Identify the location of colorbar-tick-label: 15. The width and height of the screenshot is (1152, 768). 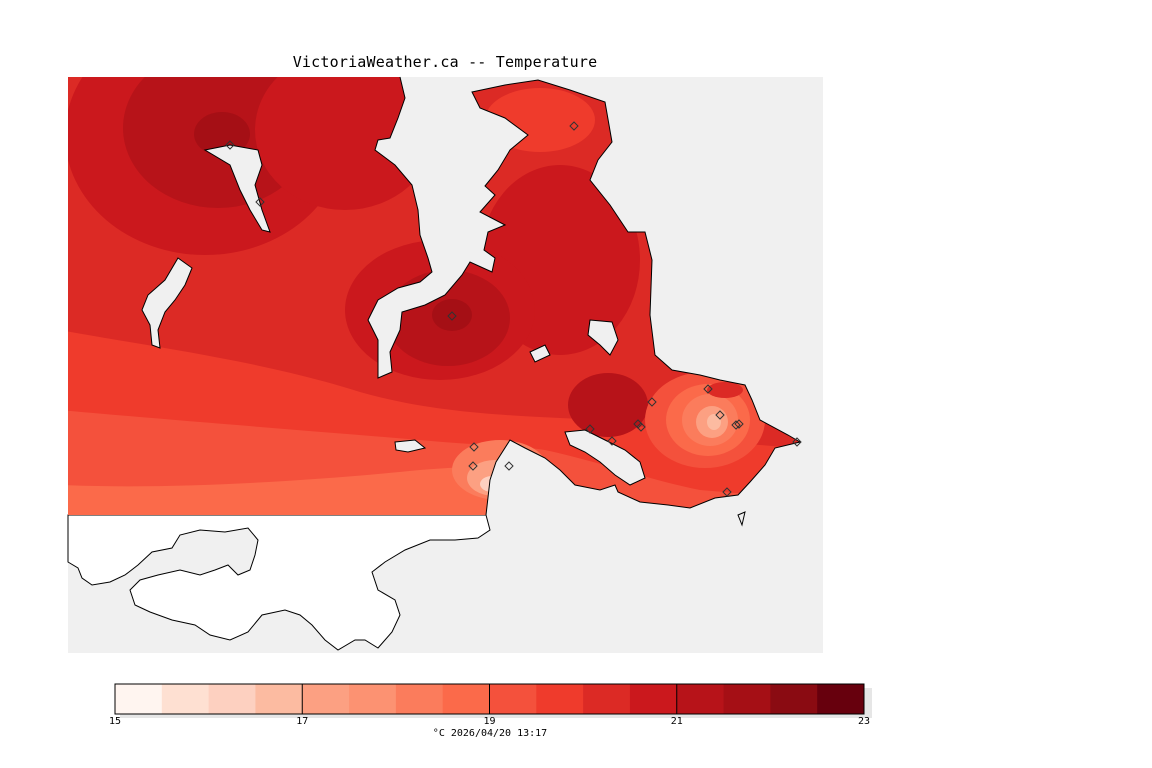
(115, 721).